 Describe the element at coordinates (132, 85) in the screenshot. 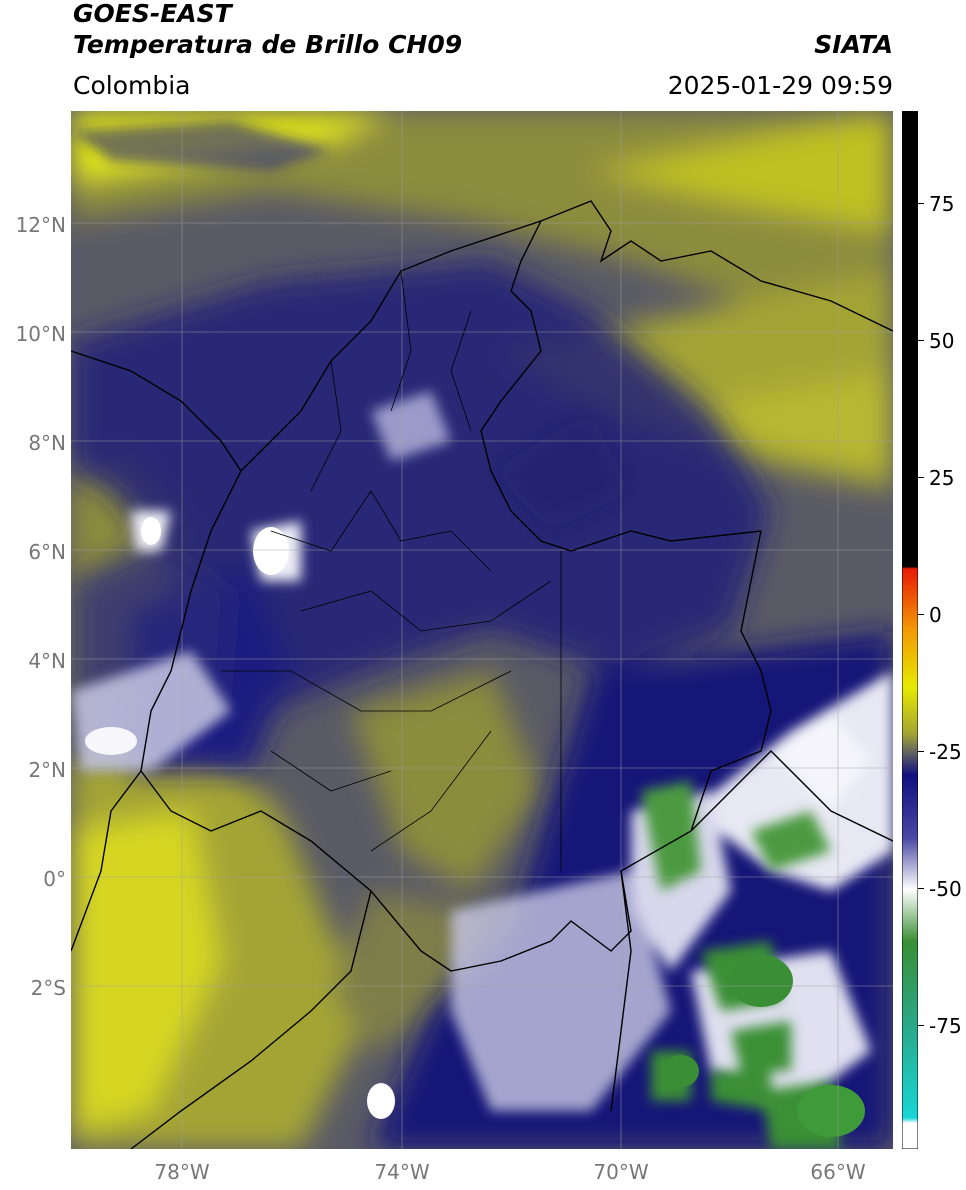

I see `region-label: Colombia` at that location.